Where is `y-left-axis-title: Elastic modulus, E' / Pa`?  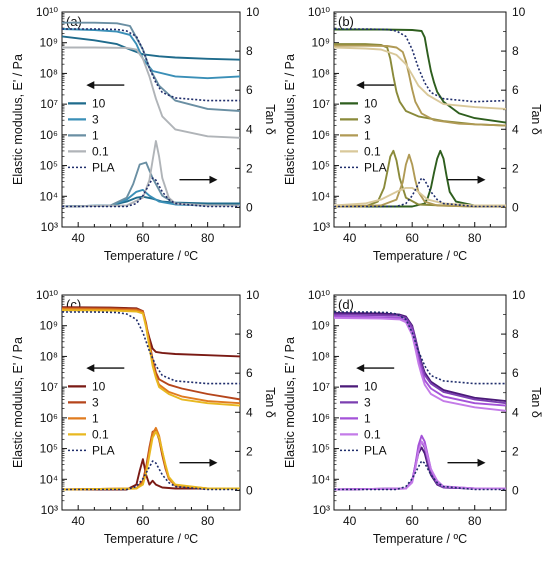 y-left-axis-title: Elastic modulus, E' / Pa is located at coordinates (18, 119).